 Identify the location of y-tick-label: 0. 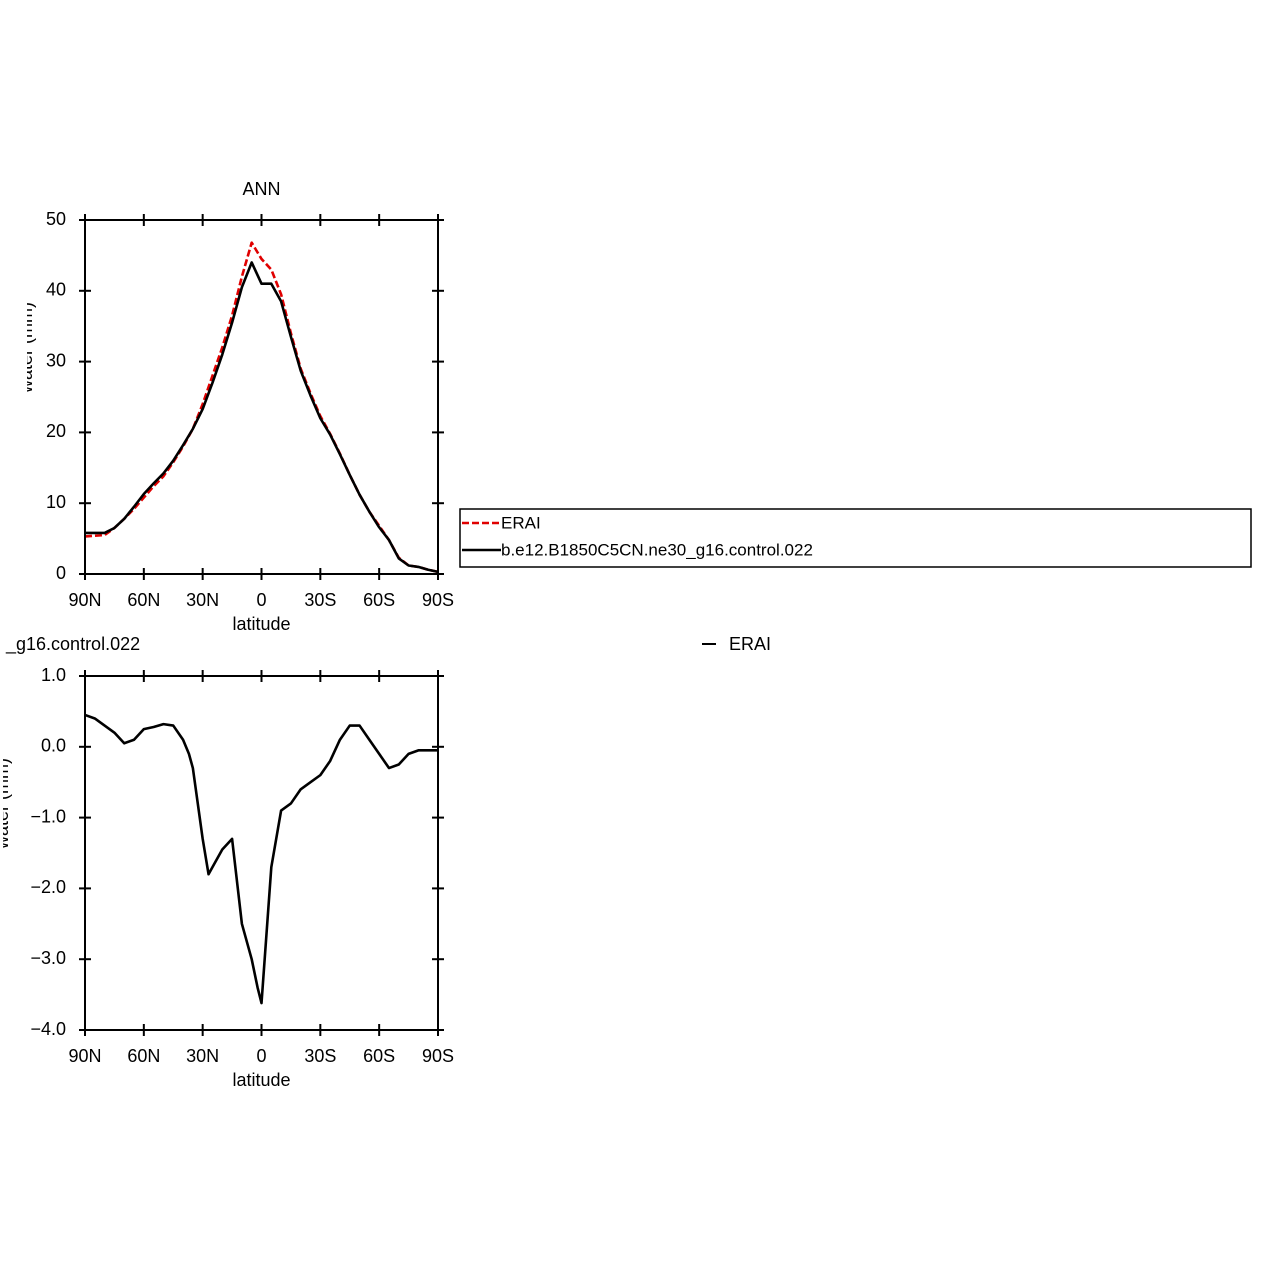
(61, 573).